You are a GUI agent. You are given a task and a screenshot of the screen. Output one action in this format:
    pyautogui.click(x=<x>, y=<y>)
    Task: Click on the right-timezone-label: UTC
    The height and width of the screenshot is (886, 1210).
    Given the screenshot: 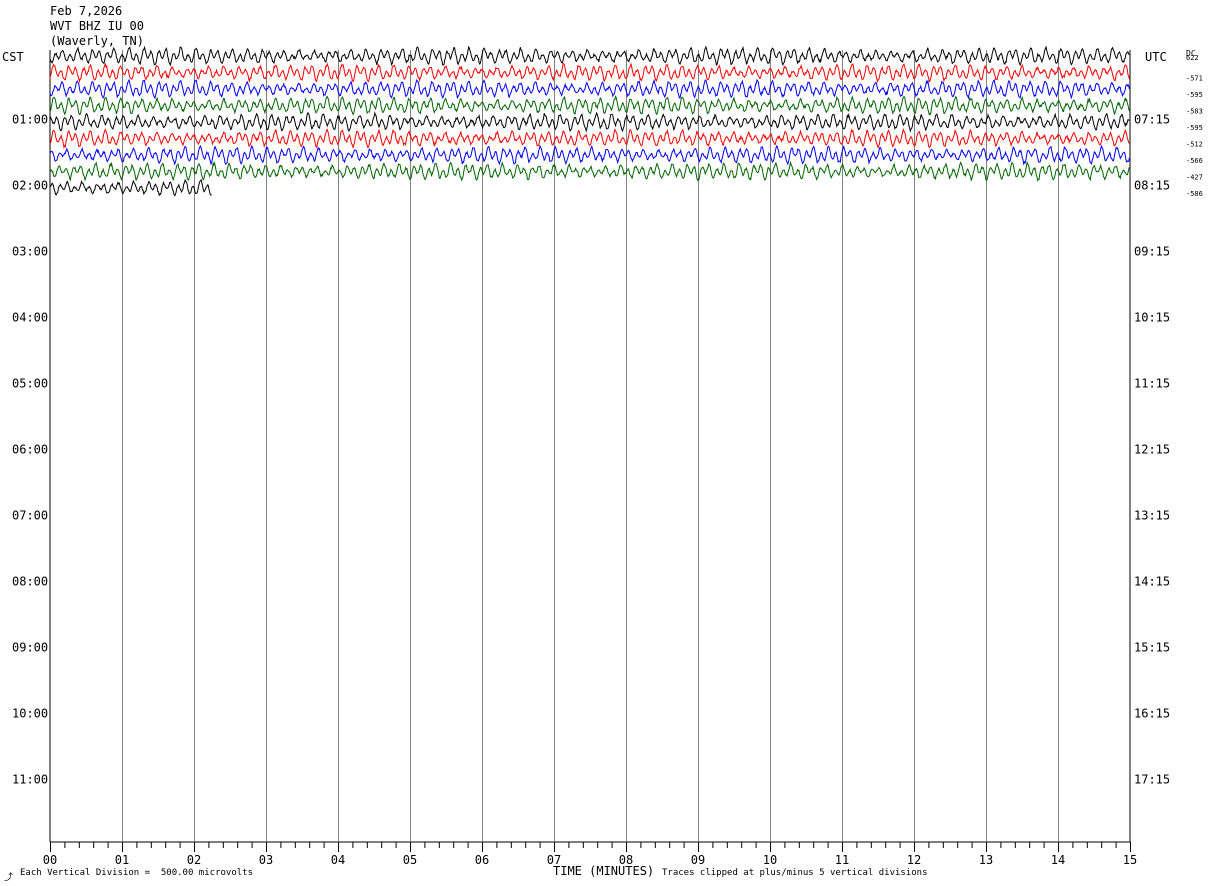 What is the action you would take?
    pyautogui.click(x=1156, y=57)
    